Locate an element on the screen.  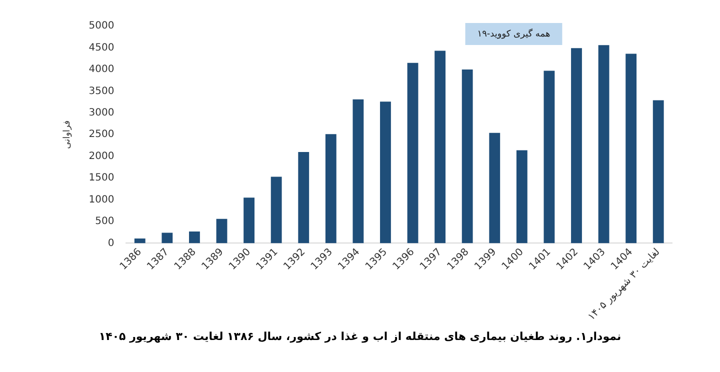
y-tick-label: 5000 is located at coordinates (101, 26).